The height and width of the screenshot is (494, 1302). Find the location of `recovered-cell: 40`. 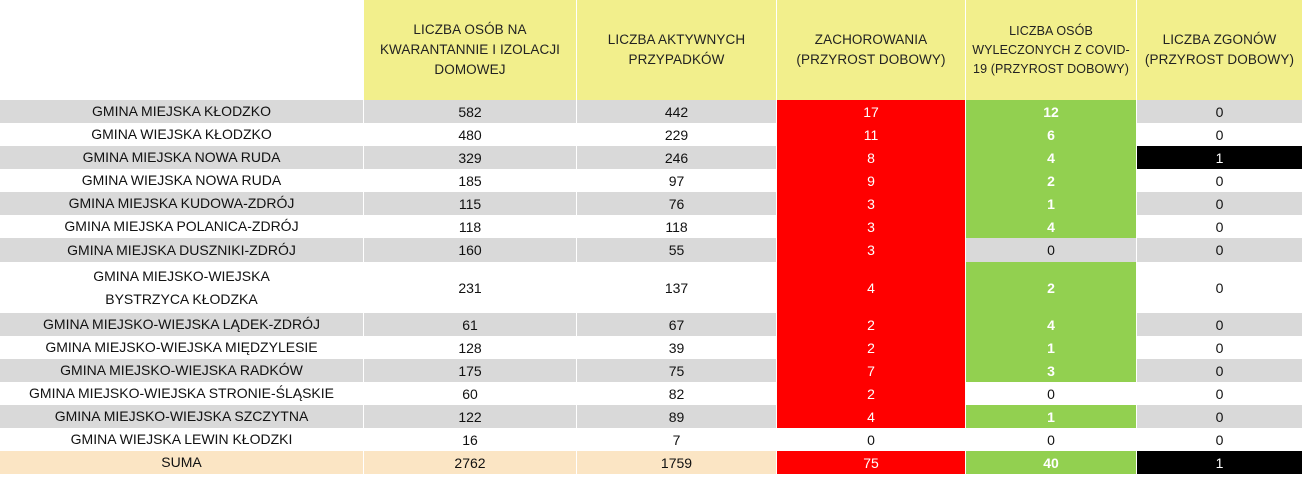

recovered-cell: 40 is located at coordinates (1051, 462).